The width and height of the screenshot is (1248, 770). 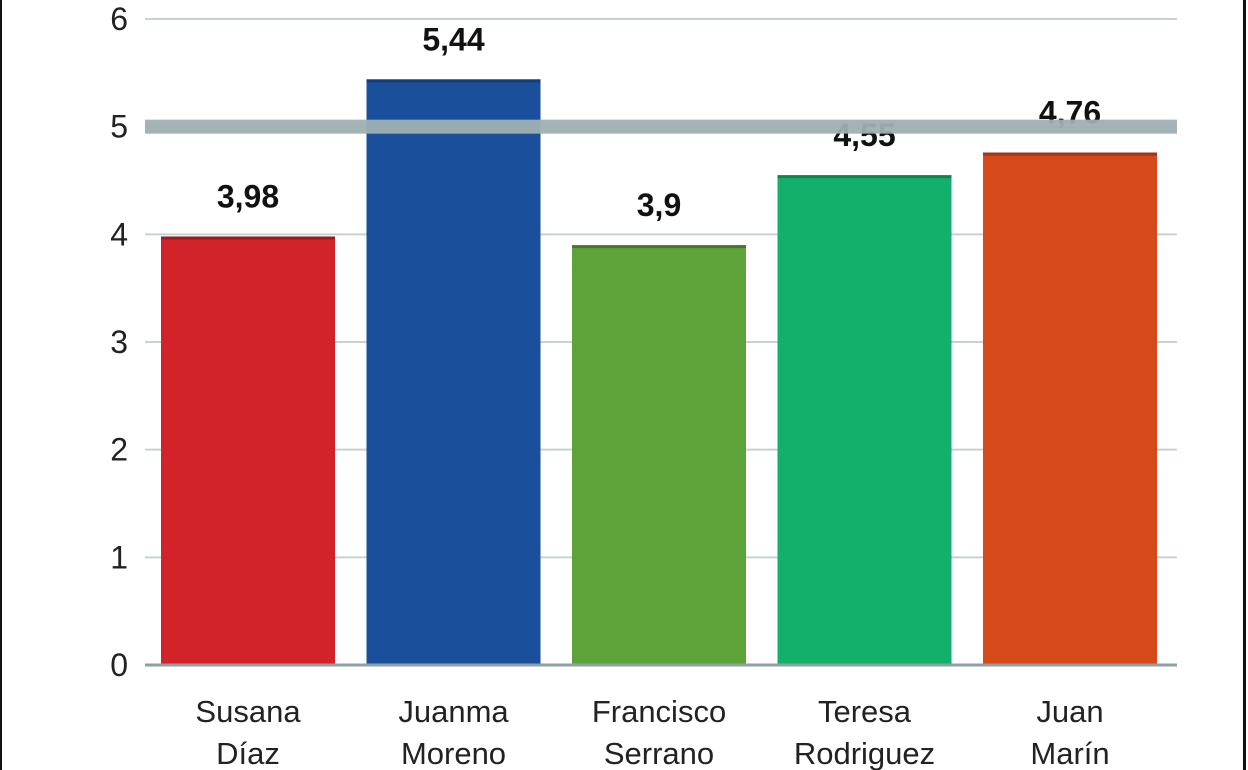 What do you see at coordinates (119, 19) in the screenshot?
I see `y-tick-label: 6` at bounding box center [119, 19].